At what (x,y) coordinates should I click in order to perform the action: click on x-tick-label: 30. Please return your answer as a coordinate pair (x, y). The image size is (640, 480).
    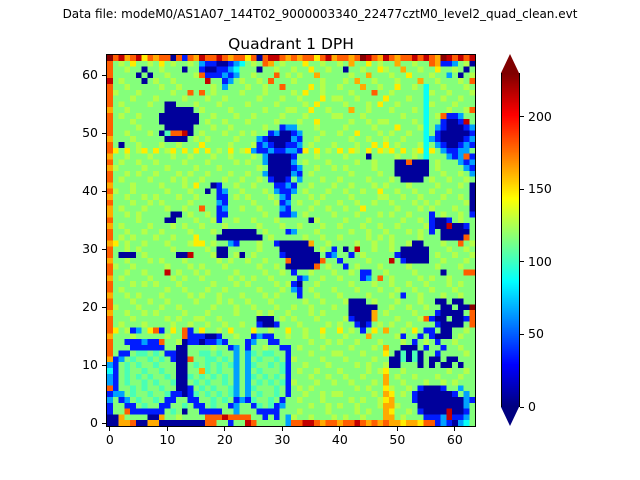
    Looking at the image, I should click on (282, 439).